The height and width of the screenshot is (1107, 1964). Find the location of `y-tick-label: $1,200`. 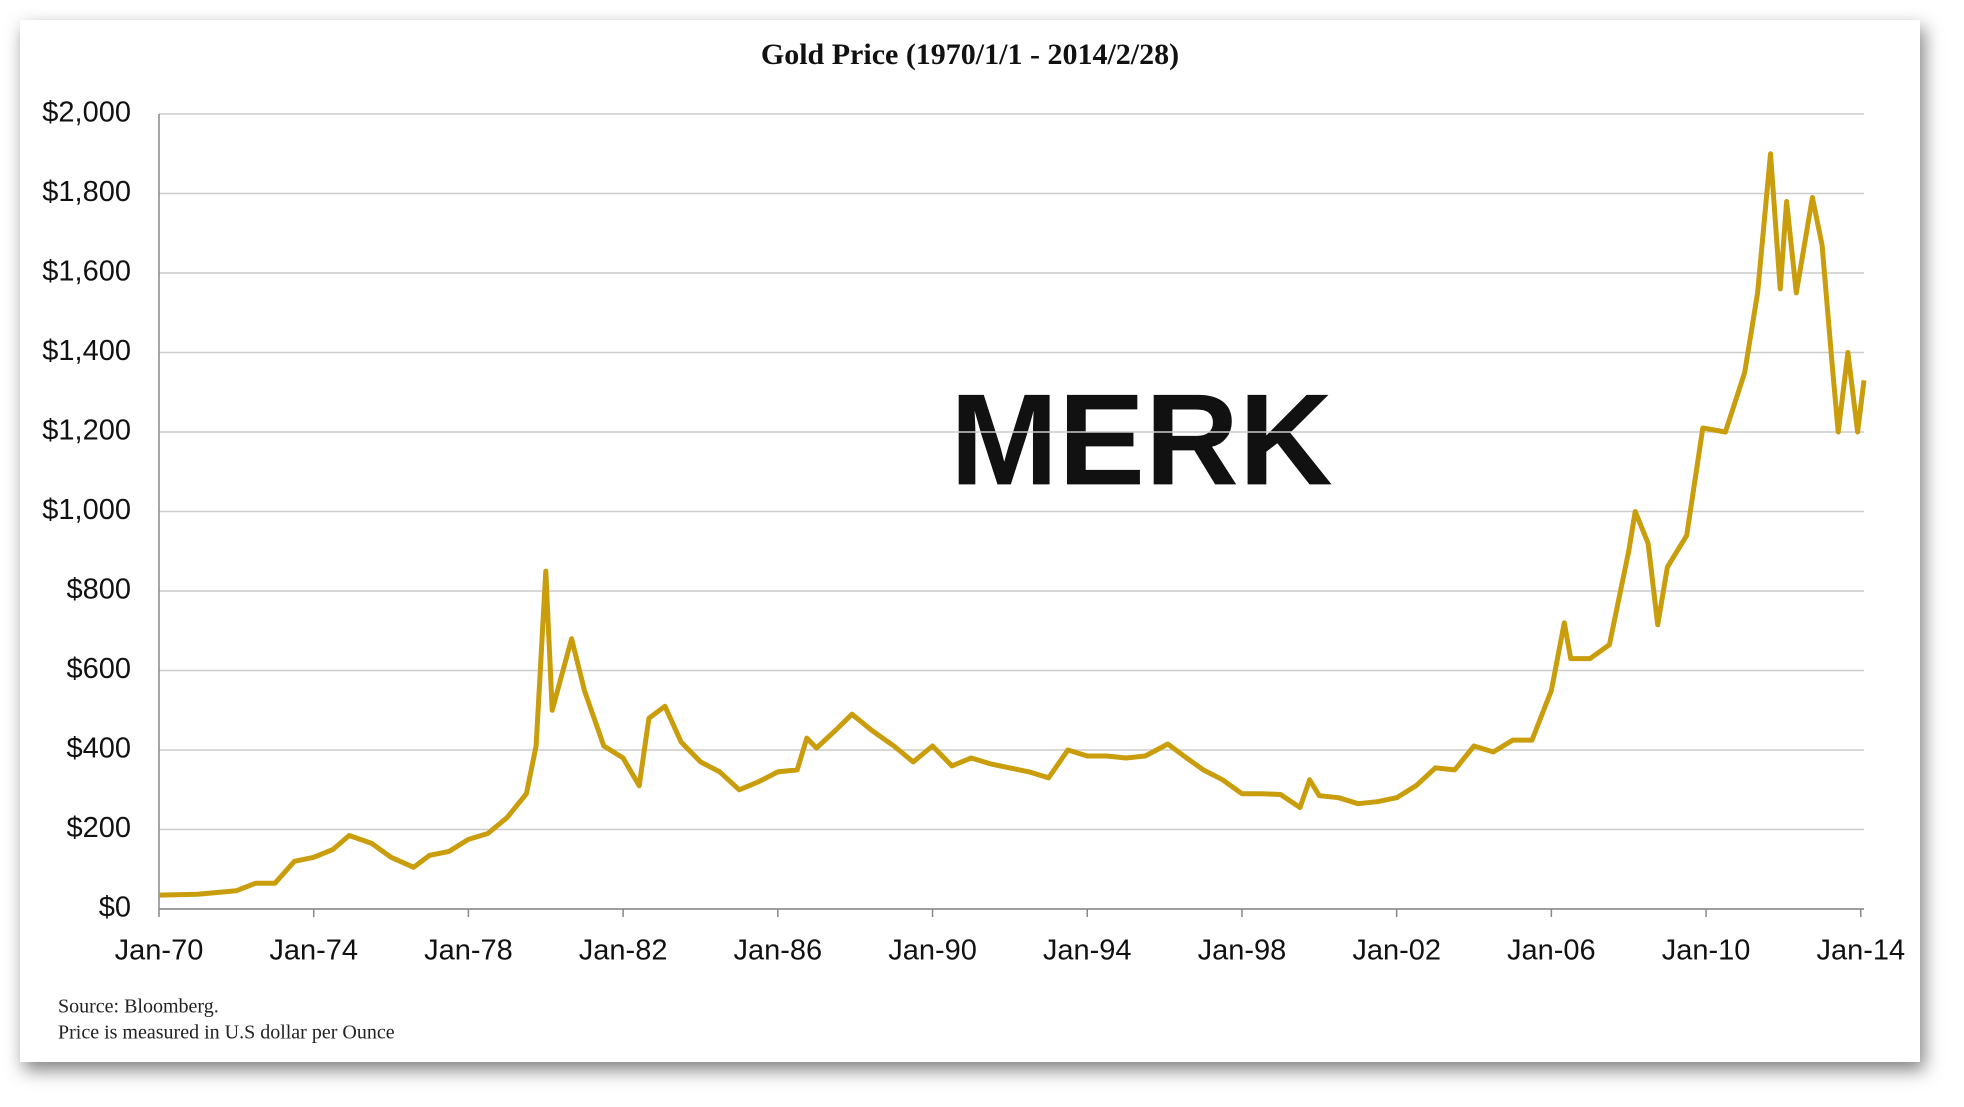

y-tick-label: $1,200 is located at coordinates (86, 431).